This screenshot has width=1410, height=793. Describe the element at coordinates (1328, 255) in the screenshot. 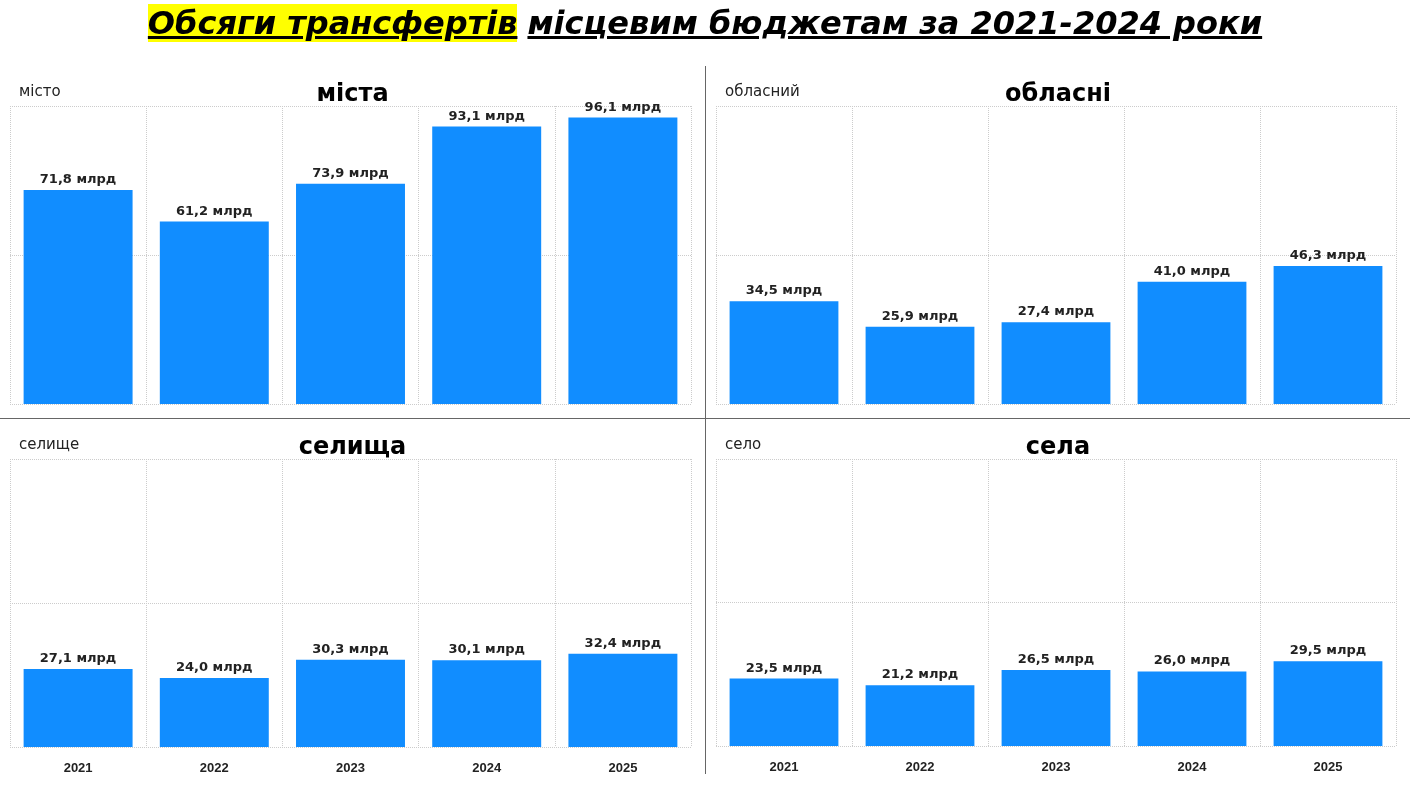

I see `data-label: 46,3 млрд` at that location.